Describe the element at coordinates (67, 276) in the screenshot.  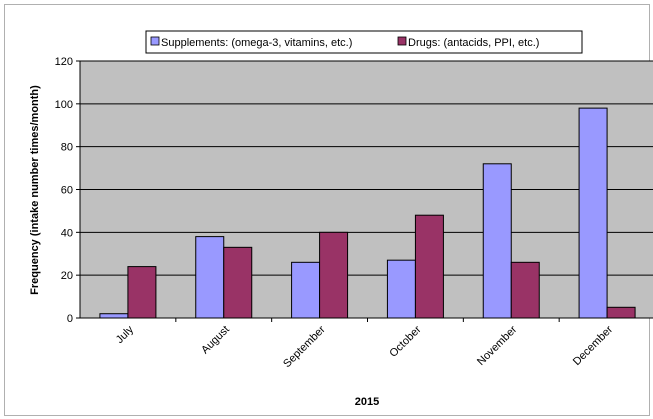
I see `y-tick-label: 20` at that location.